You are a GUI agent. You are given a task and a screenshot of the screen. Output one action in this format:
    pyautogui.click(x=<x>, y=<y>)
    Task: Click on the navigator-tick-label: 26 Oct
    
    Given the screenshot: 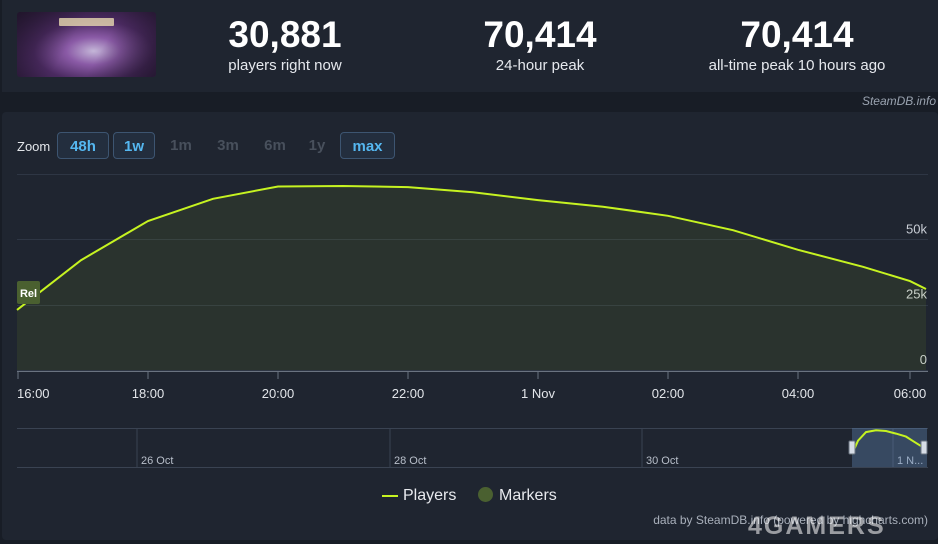 What is the action you would take?
    pyautogui.click(x=157, y=461)
    